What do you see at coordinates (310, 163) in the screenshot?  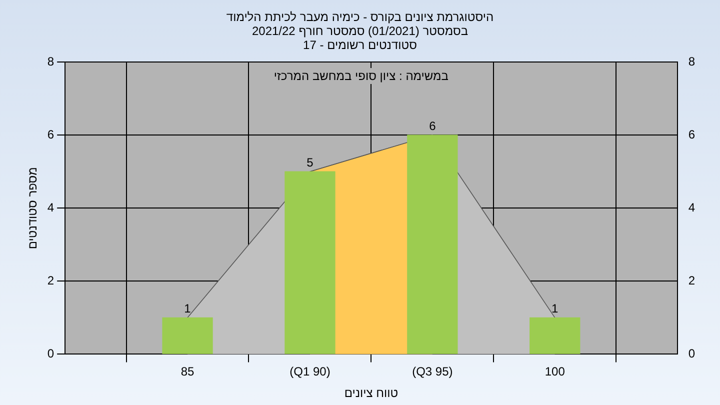 I see `data-label: 5` at bounding box center [310, 163].